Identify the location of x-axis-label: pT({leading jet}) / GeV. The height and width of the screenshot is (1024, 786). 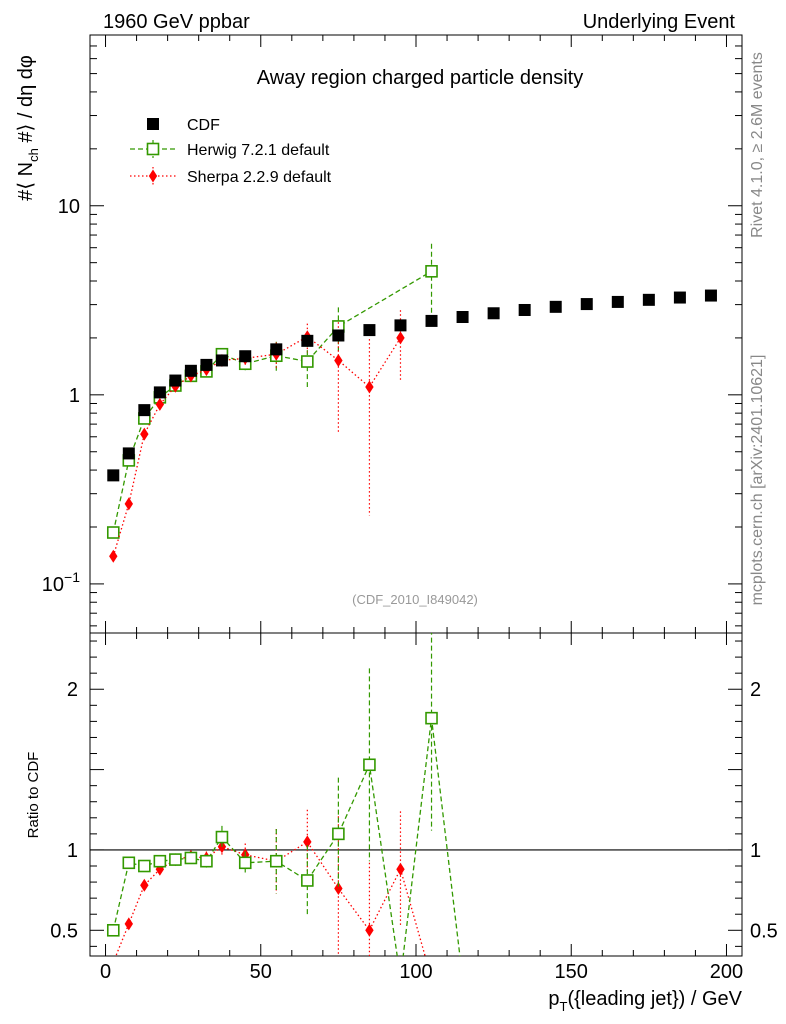
(645, 1001).